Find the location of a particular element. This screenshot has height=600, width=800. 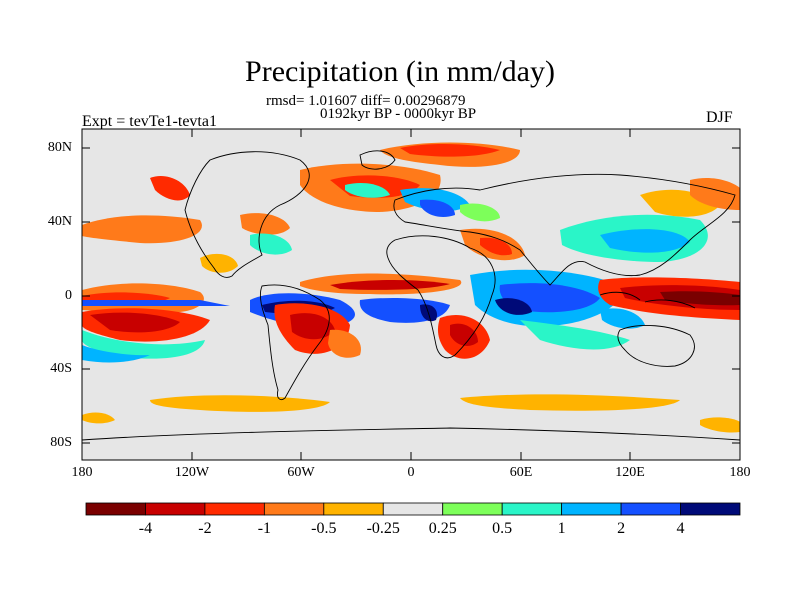

colorbar-label: 0.25 is located at coordinates (442, 528).